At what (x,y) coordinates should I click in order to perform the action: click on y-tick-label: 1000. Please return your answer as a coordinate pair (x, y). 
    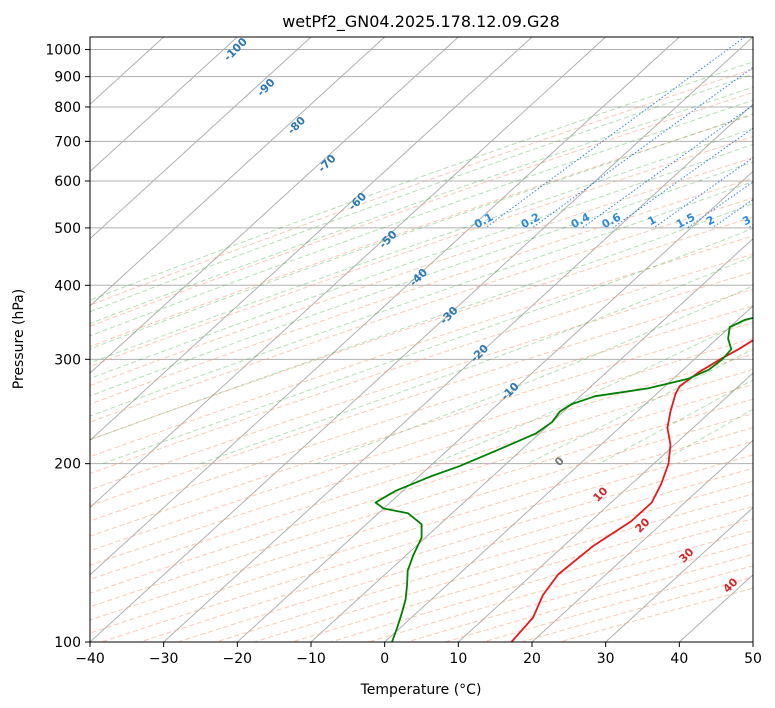
    Looking at the image, I should click on (63, 51).